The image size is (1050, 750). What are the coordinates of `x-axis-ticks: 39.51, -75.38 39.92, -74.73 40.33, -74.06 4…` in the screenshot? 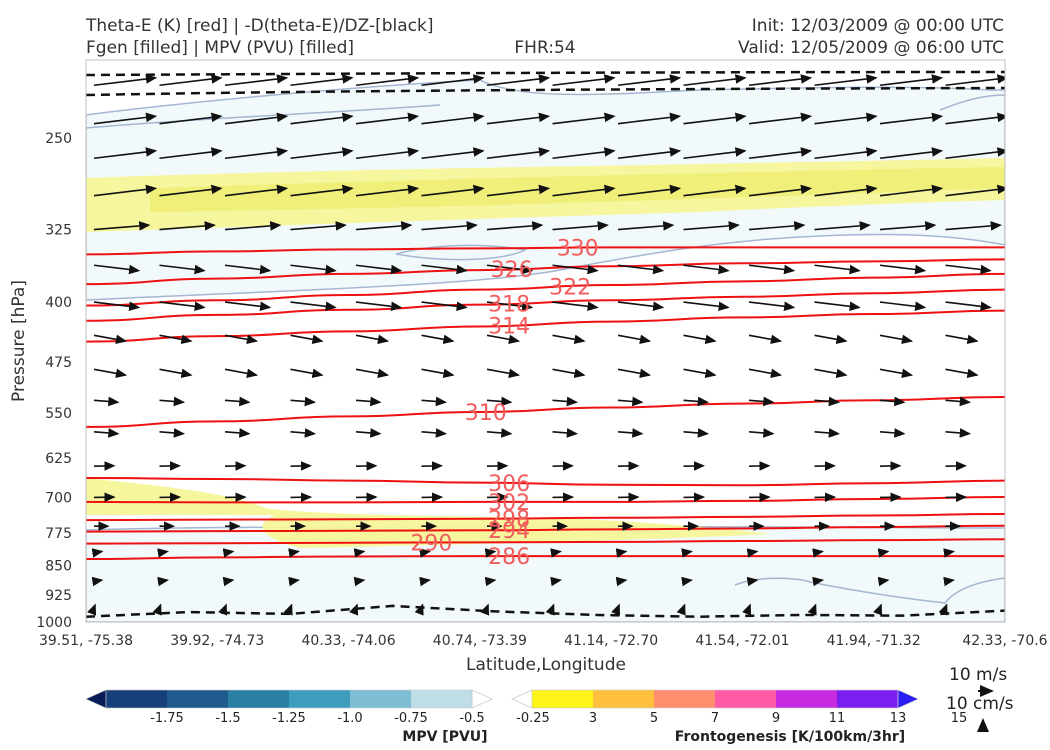 It's located at (543, 641).